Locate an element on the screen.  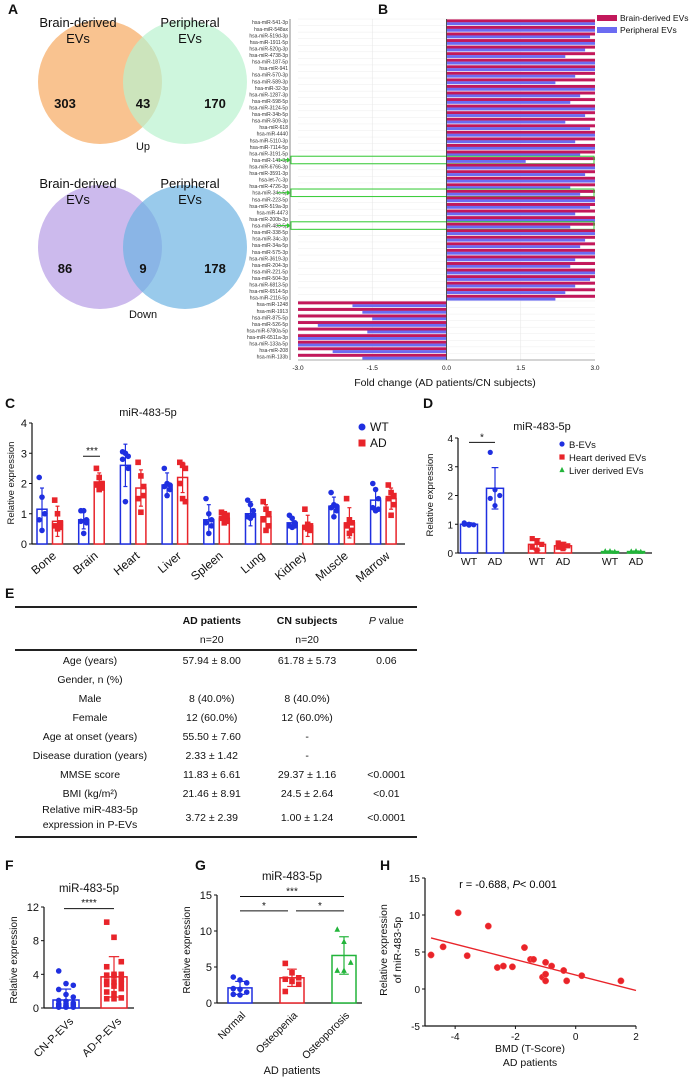
x-tick-label: 3.0 is located at coordinates (594, 368).